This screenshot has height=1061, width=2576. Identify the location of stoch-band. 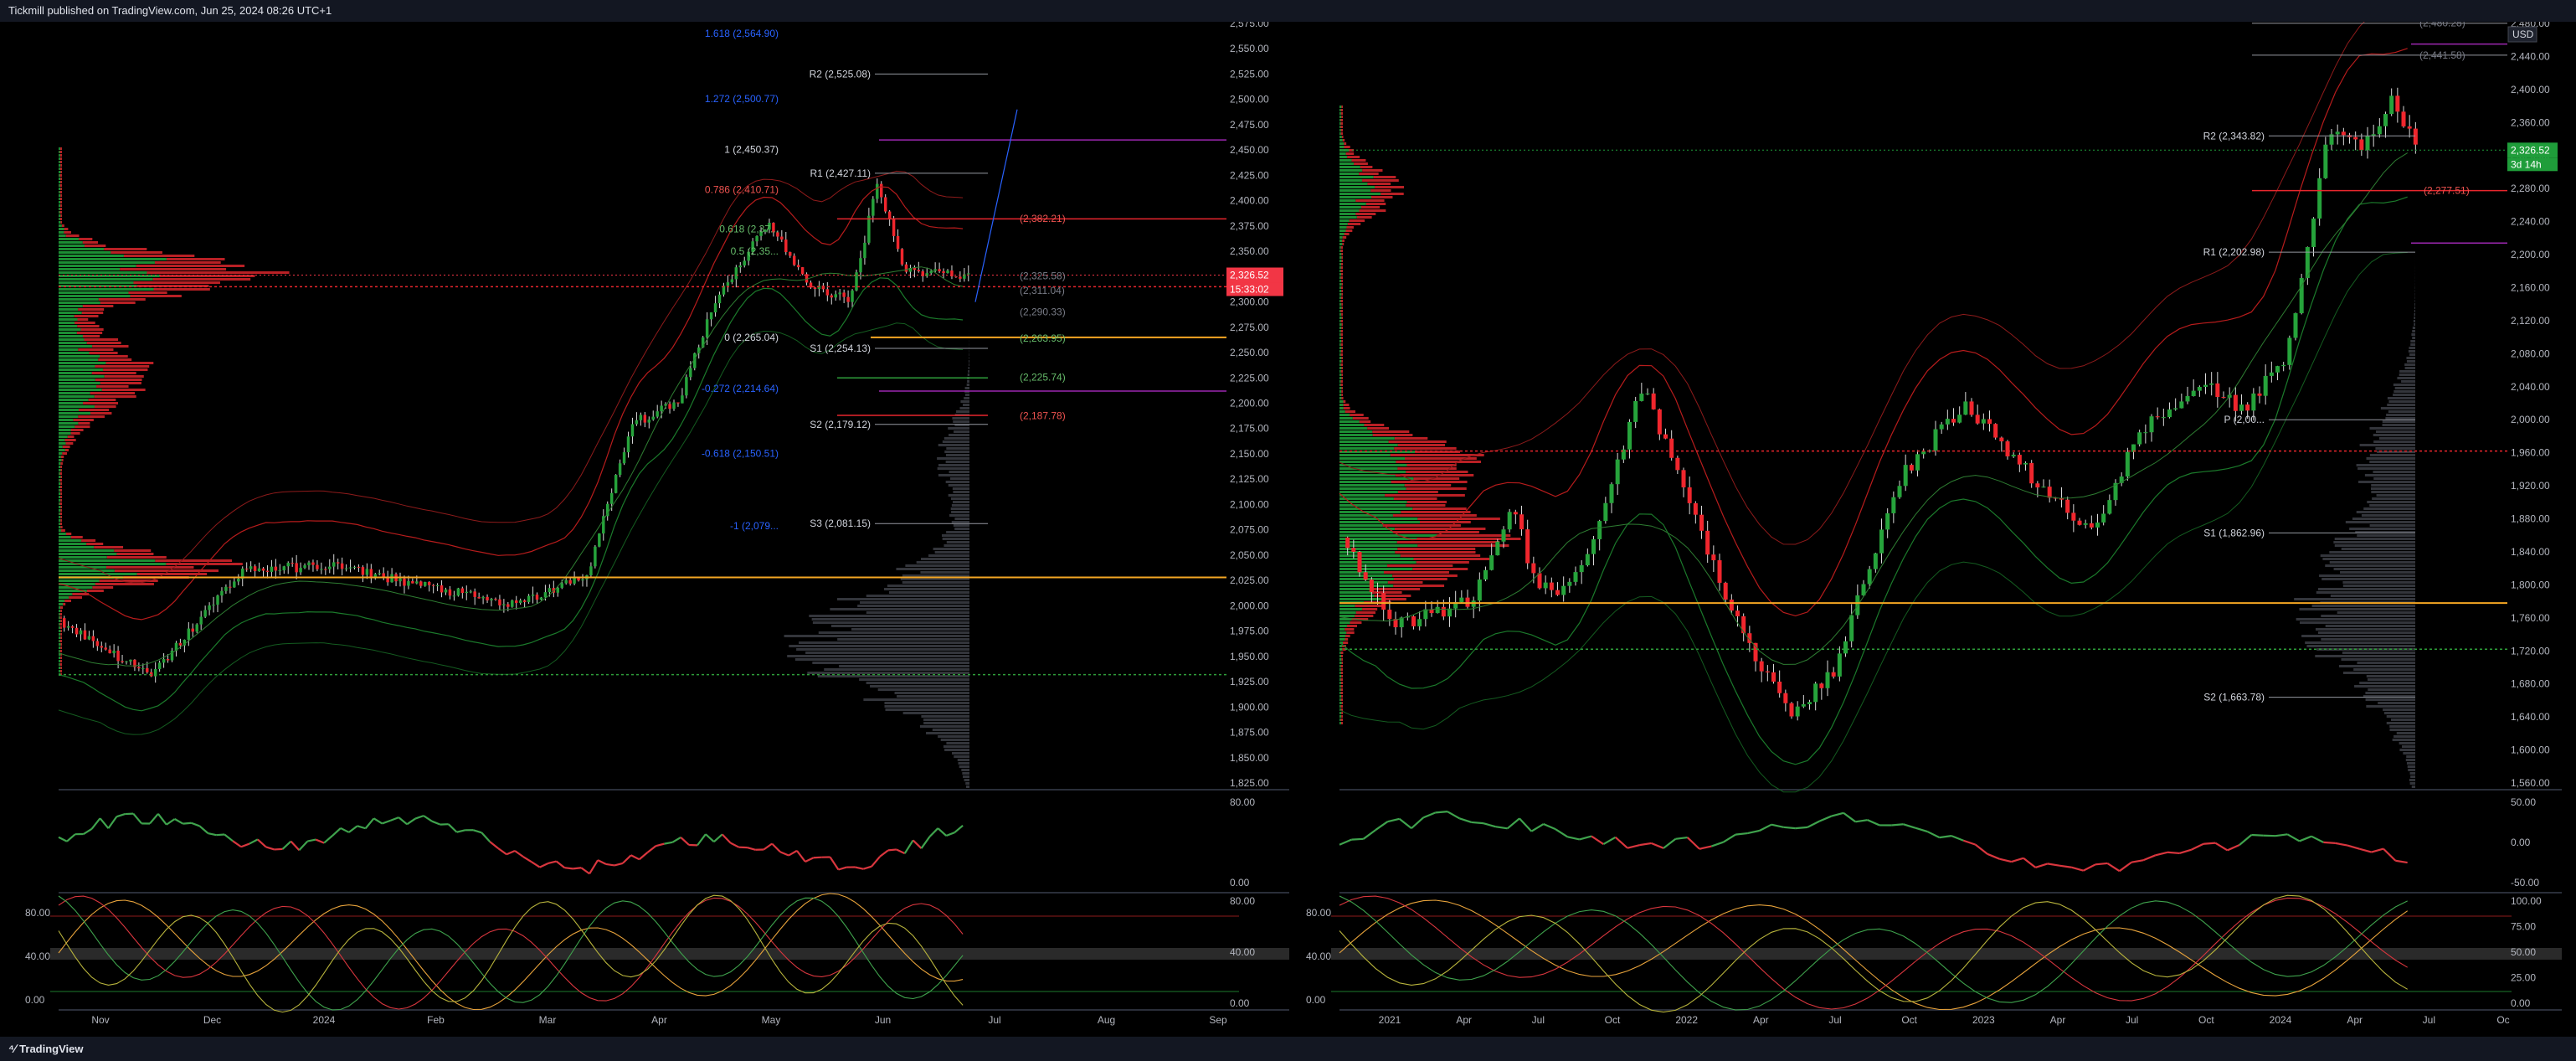
(669, 954).